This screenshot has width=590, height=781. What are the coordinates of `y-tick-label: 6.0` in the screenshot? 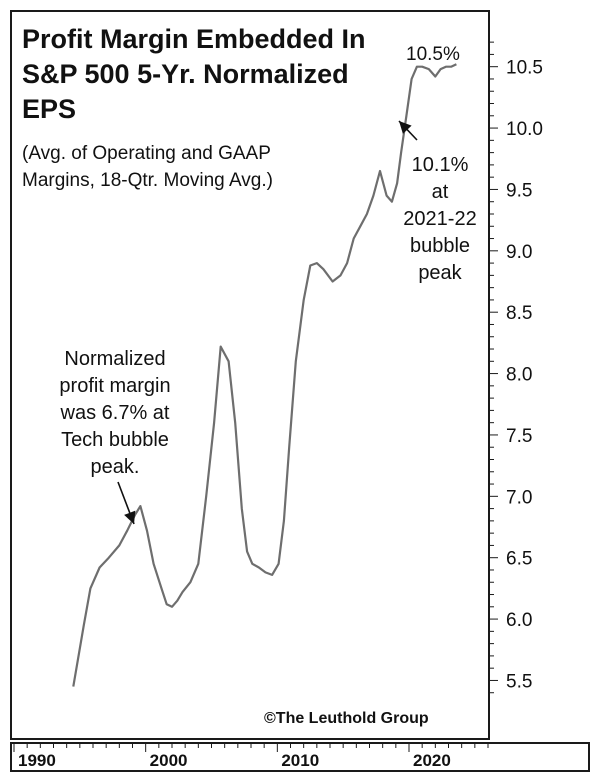 It's located at (519, 620).